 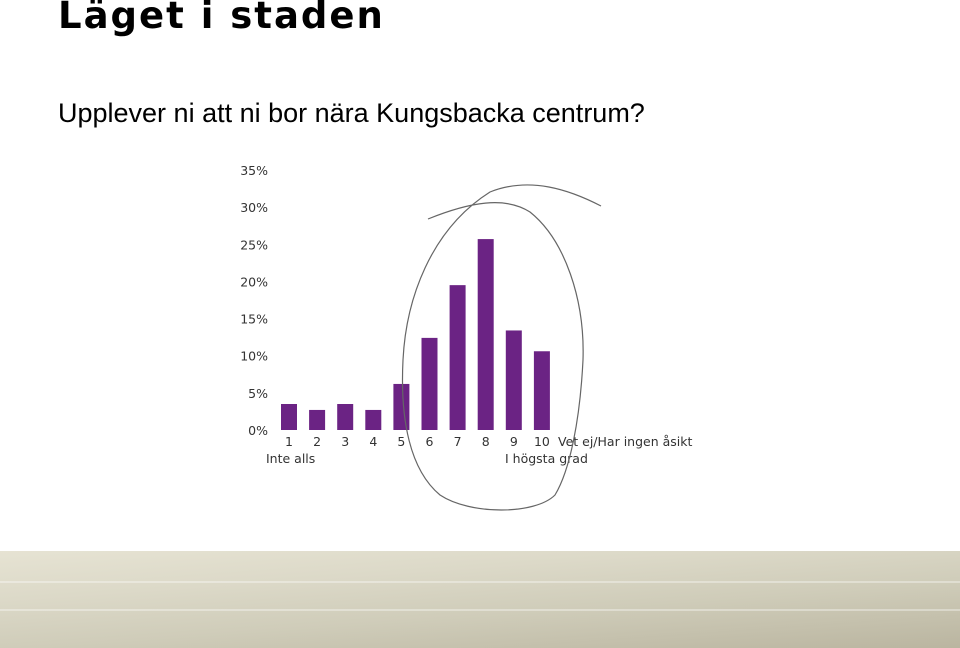 What do you see at coordinates (401, 441) in the screenshot?
I see `x-category-label: 5` at bounding box center [401, 441].